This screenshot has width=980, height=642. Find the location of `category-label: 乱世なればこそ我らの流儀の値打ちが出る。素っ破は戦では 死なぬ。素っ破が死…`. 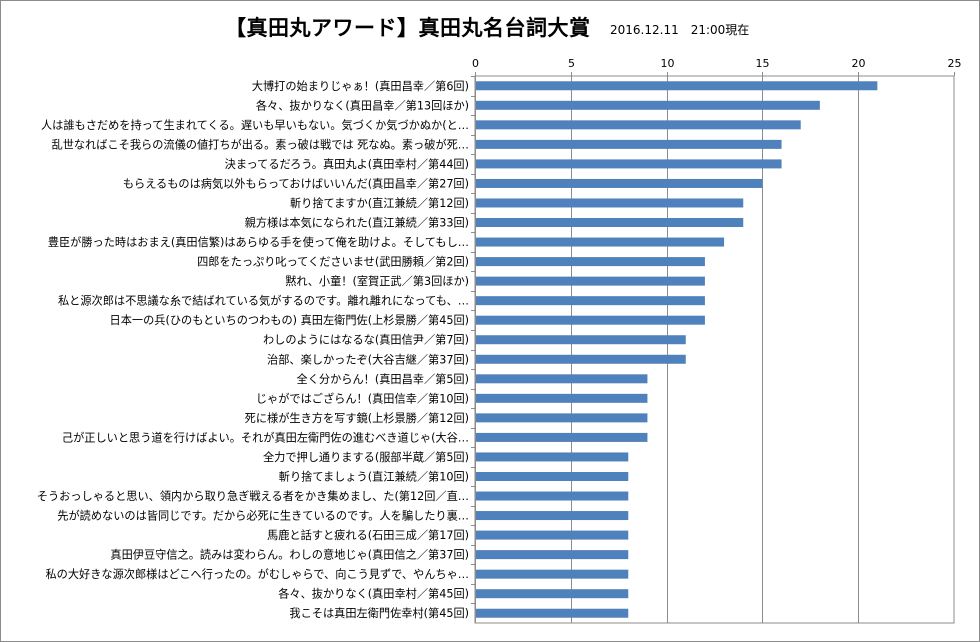

category-label: 乱世なればこそ我らの流儀の値打ちが出る。素っ破は戦では 死なぬ。素っ破が死… is located at coordinates (261, 144).